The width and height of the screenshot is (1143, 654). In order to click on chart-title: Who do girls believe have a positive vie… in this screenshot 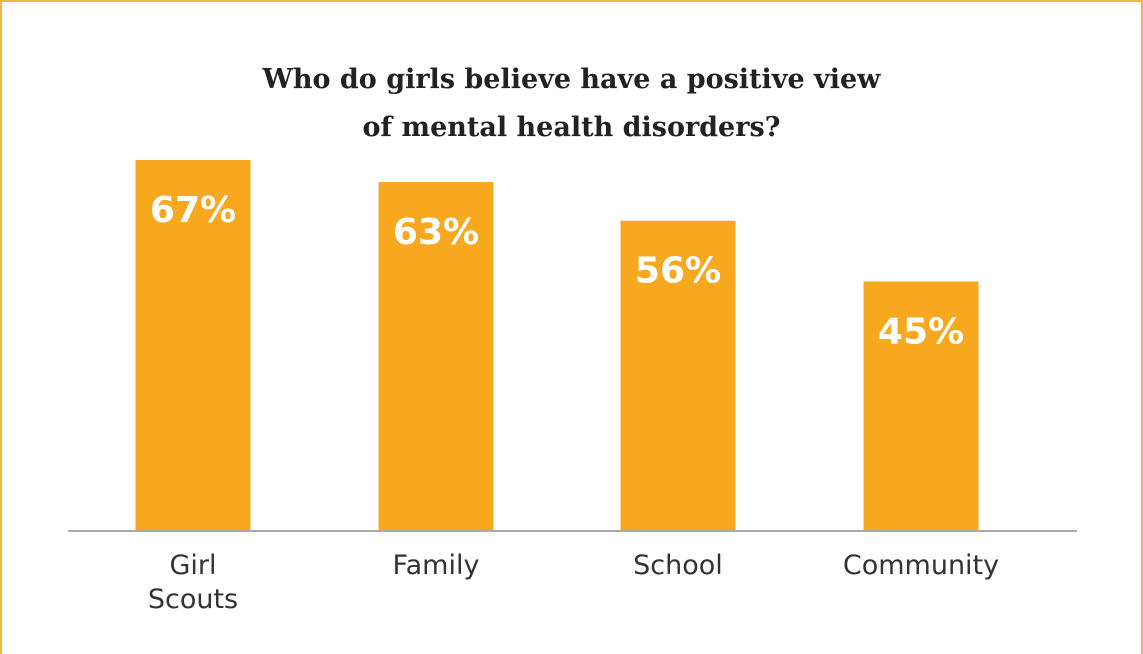, I will do `click(571, 104)`.